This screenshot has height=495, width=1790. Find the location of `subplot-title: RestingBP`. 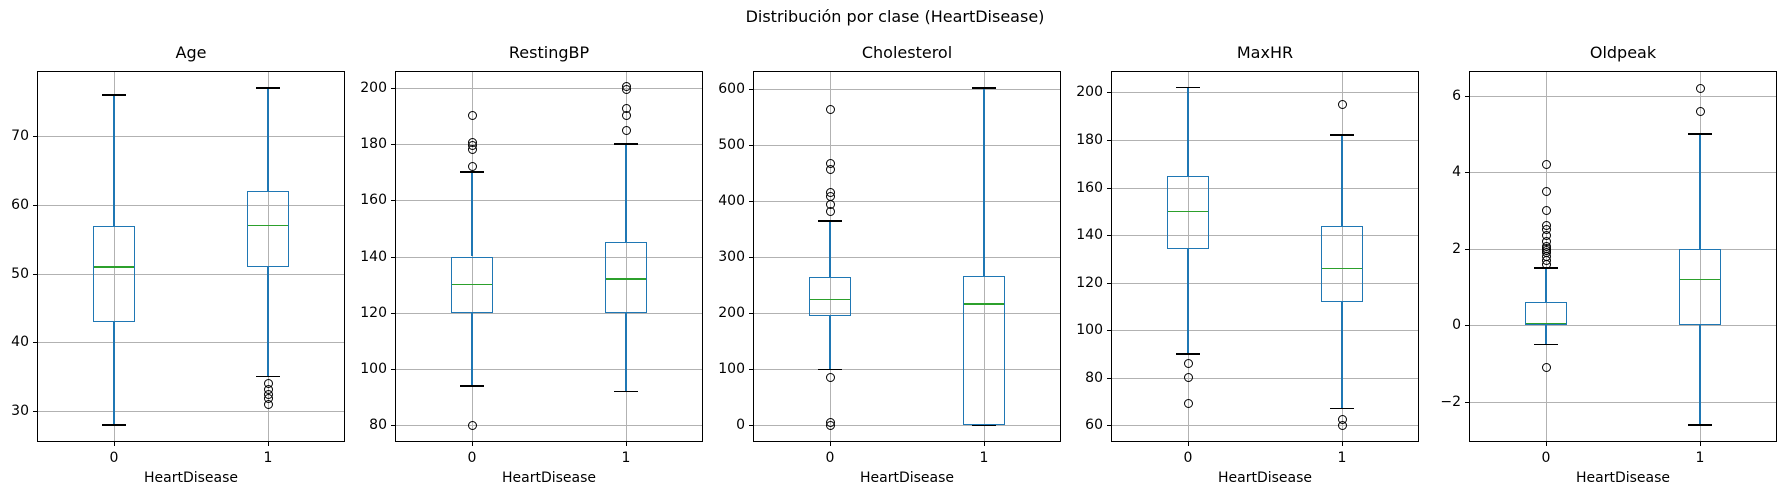

subplot-title: RestingBP is located at coordinates (549, 52).